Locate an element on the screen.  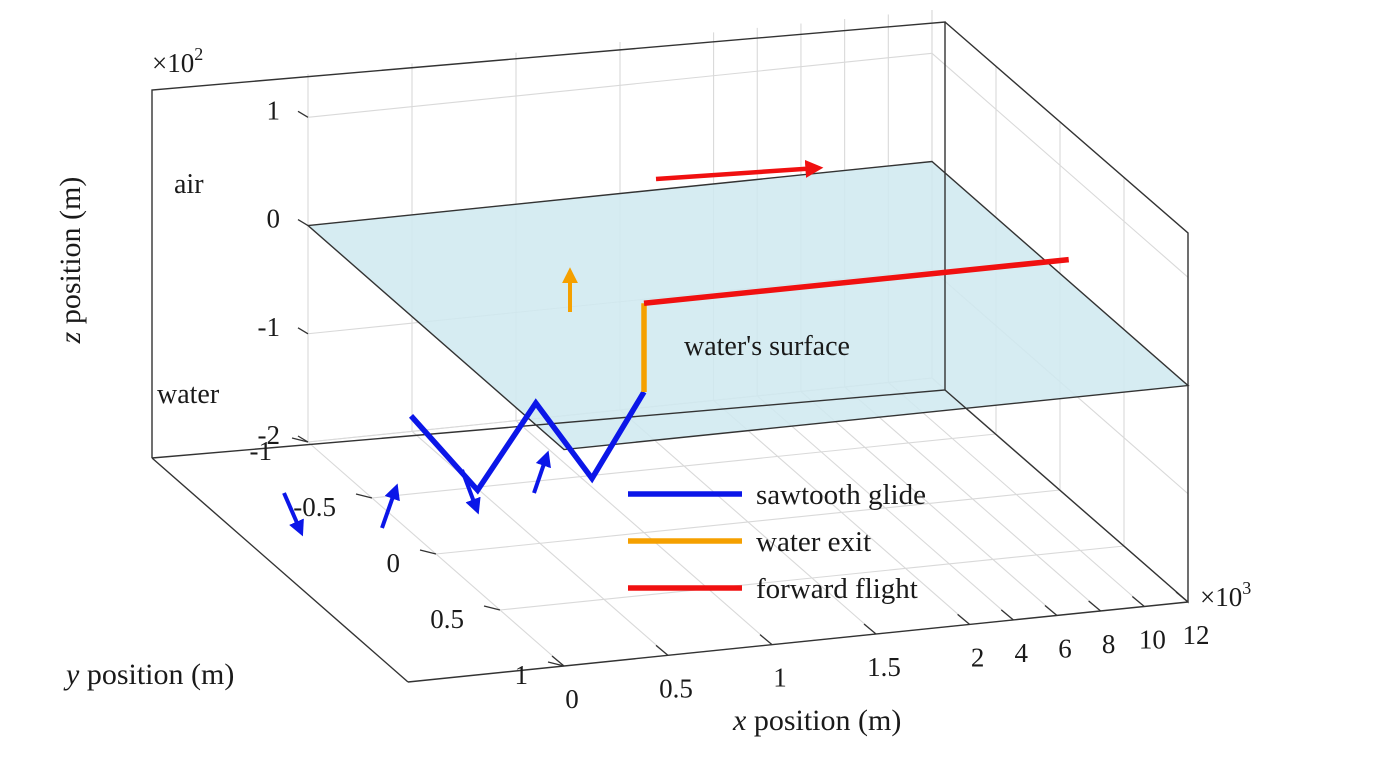
x-tick-label: 2 is located at coordinates (978, 657).